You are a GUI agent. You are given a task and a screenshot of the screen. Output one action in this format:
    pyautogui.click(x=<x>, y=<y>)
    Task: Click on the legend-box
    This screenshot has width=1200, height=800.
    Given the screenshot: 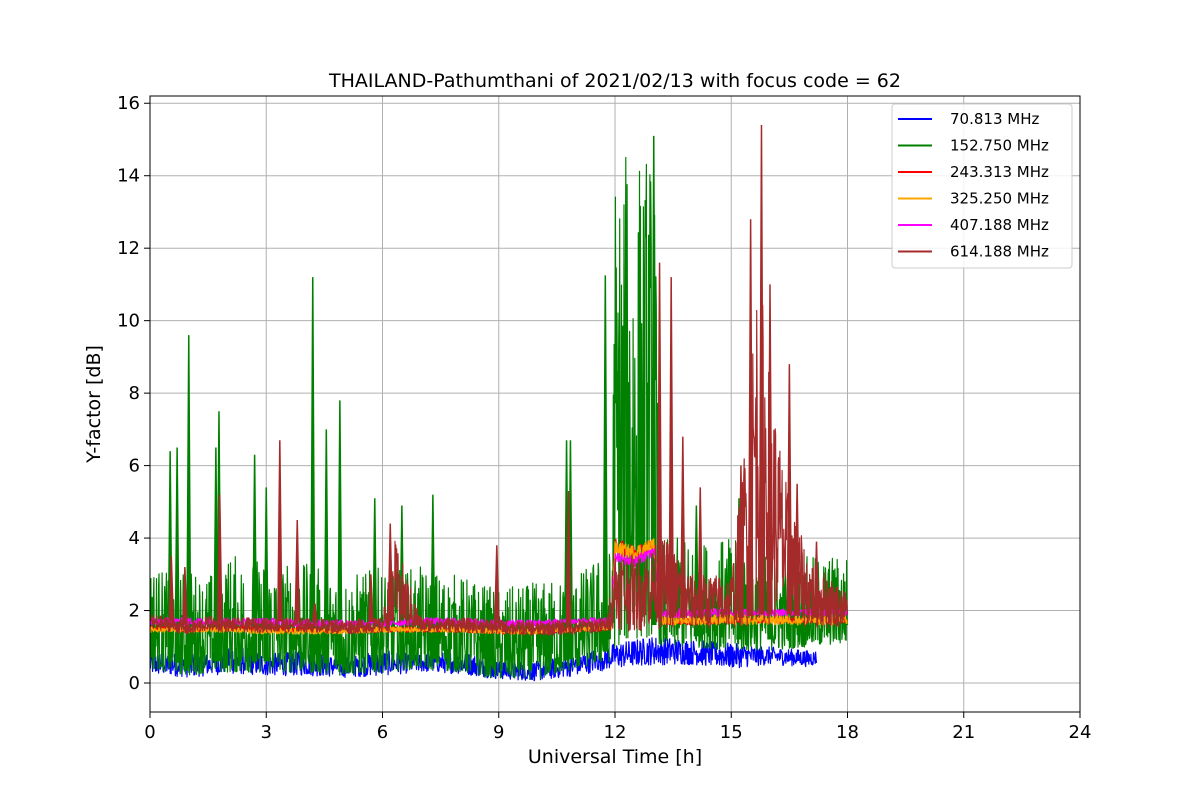 What is the action you would take?
    pyautogui.click(x=982, y=186)
    